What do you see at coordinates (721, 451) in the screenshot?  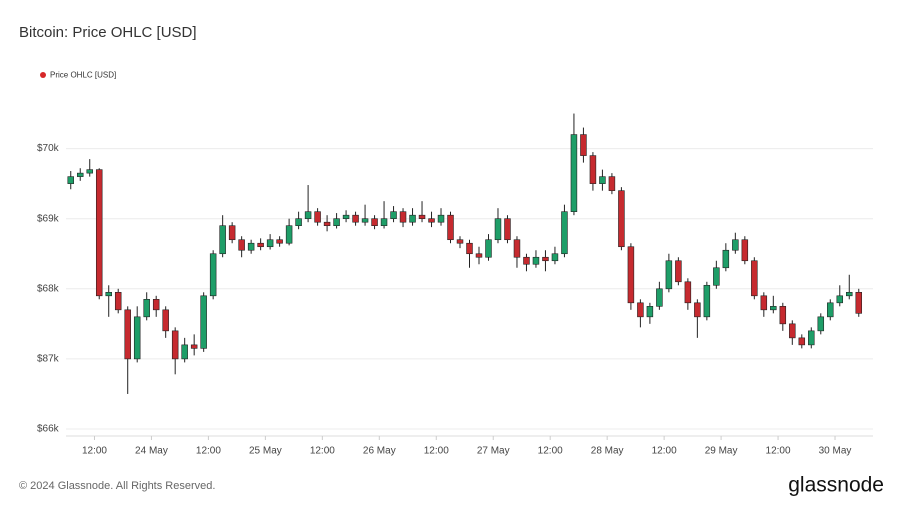 I see `x-tick-label: 29 May` at bounding box center [721, 451].